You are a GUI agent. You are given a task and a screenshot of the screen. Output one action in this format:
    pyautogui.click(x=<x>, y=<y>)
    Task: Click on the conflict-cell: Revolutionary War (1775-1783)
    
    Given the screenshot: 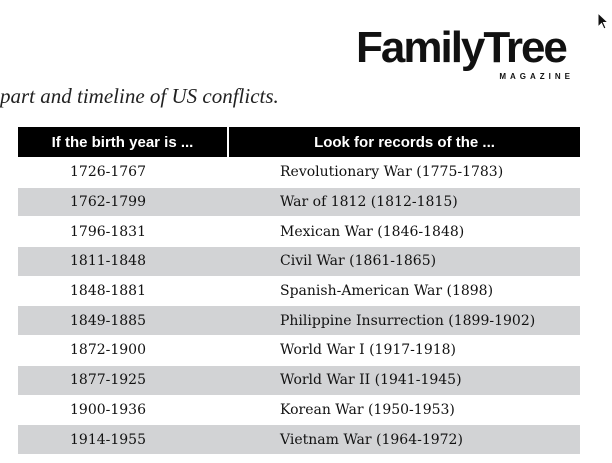 What is the action you would take?
    pyautogui.click(x=404, y=172)
    